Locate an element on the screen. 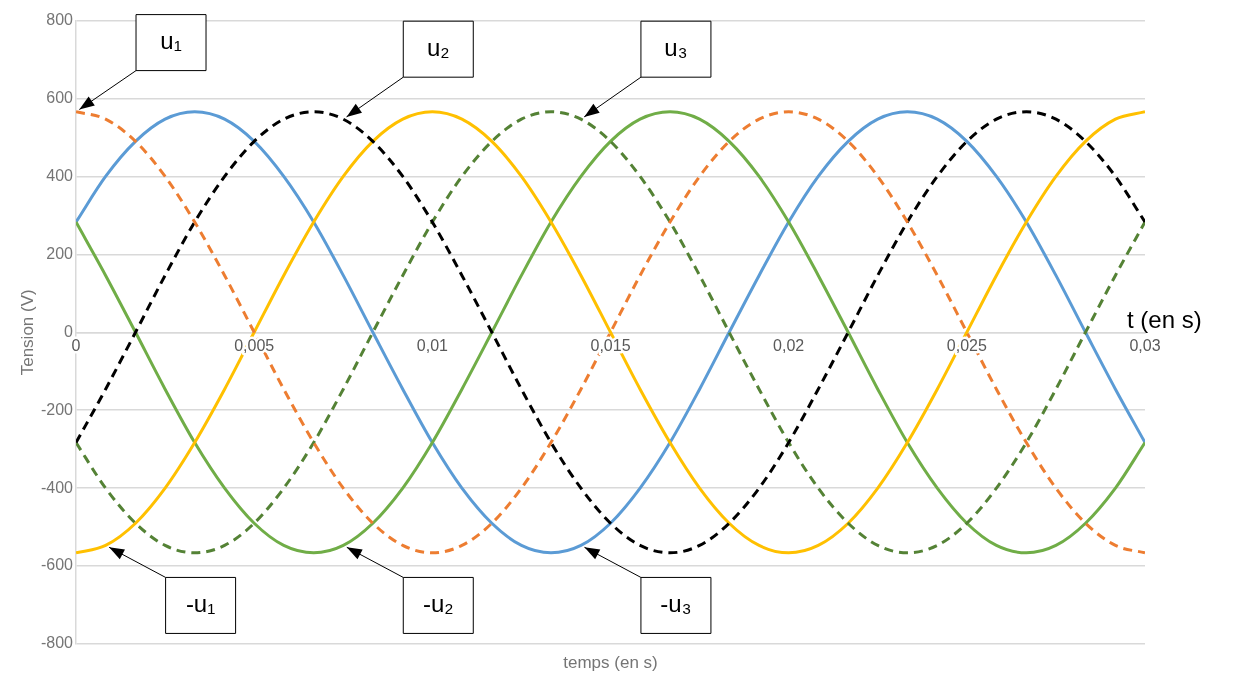 Image resolution: width=1239 pixels, height=684 pixels. annotation: -u₁ is located at coordinates (200, 604).